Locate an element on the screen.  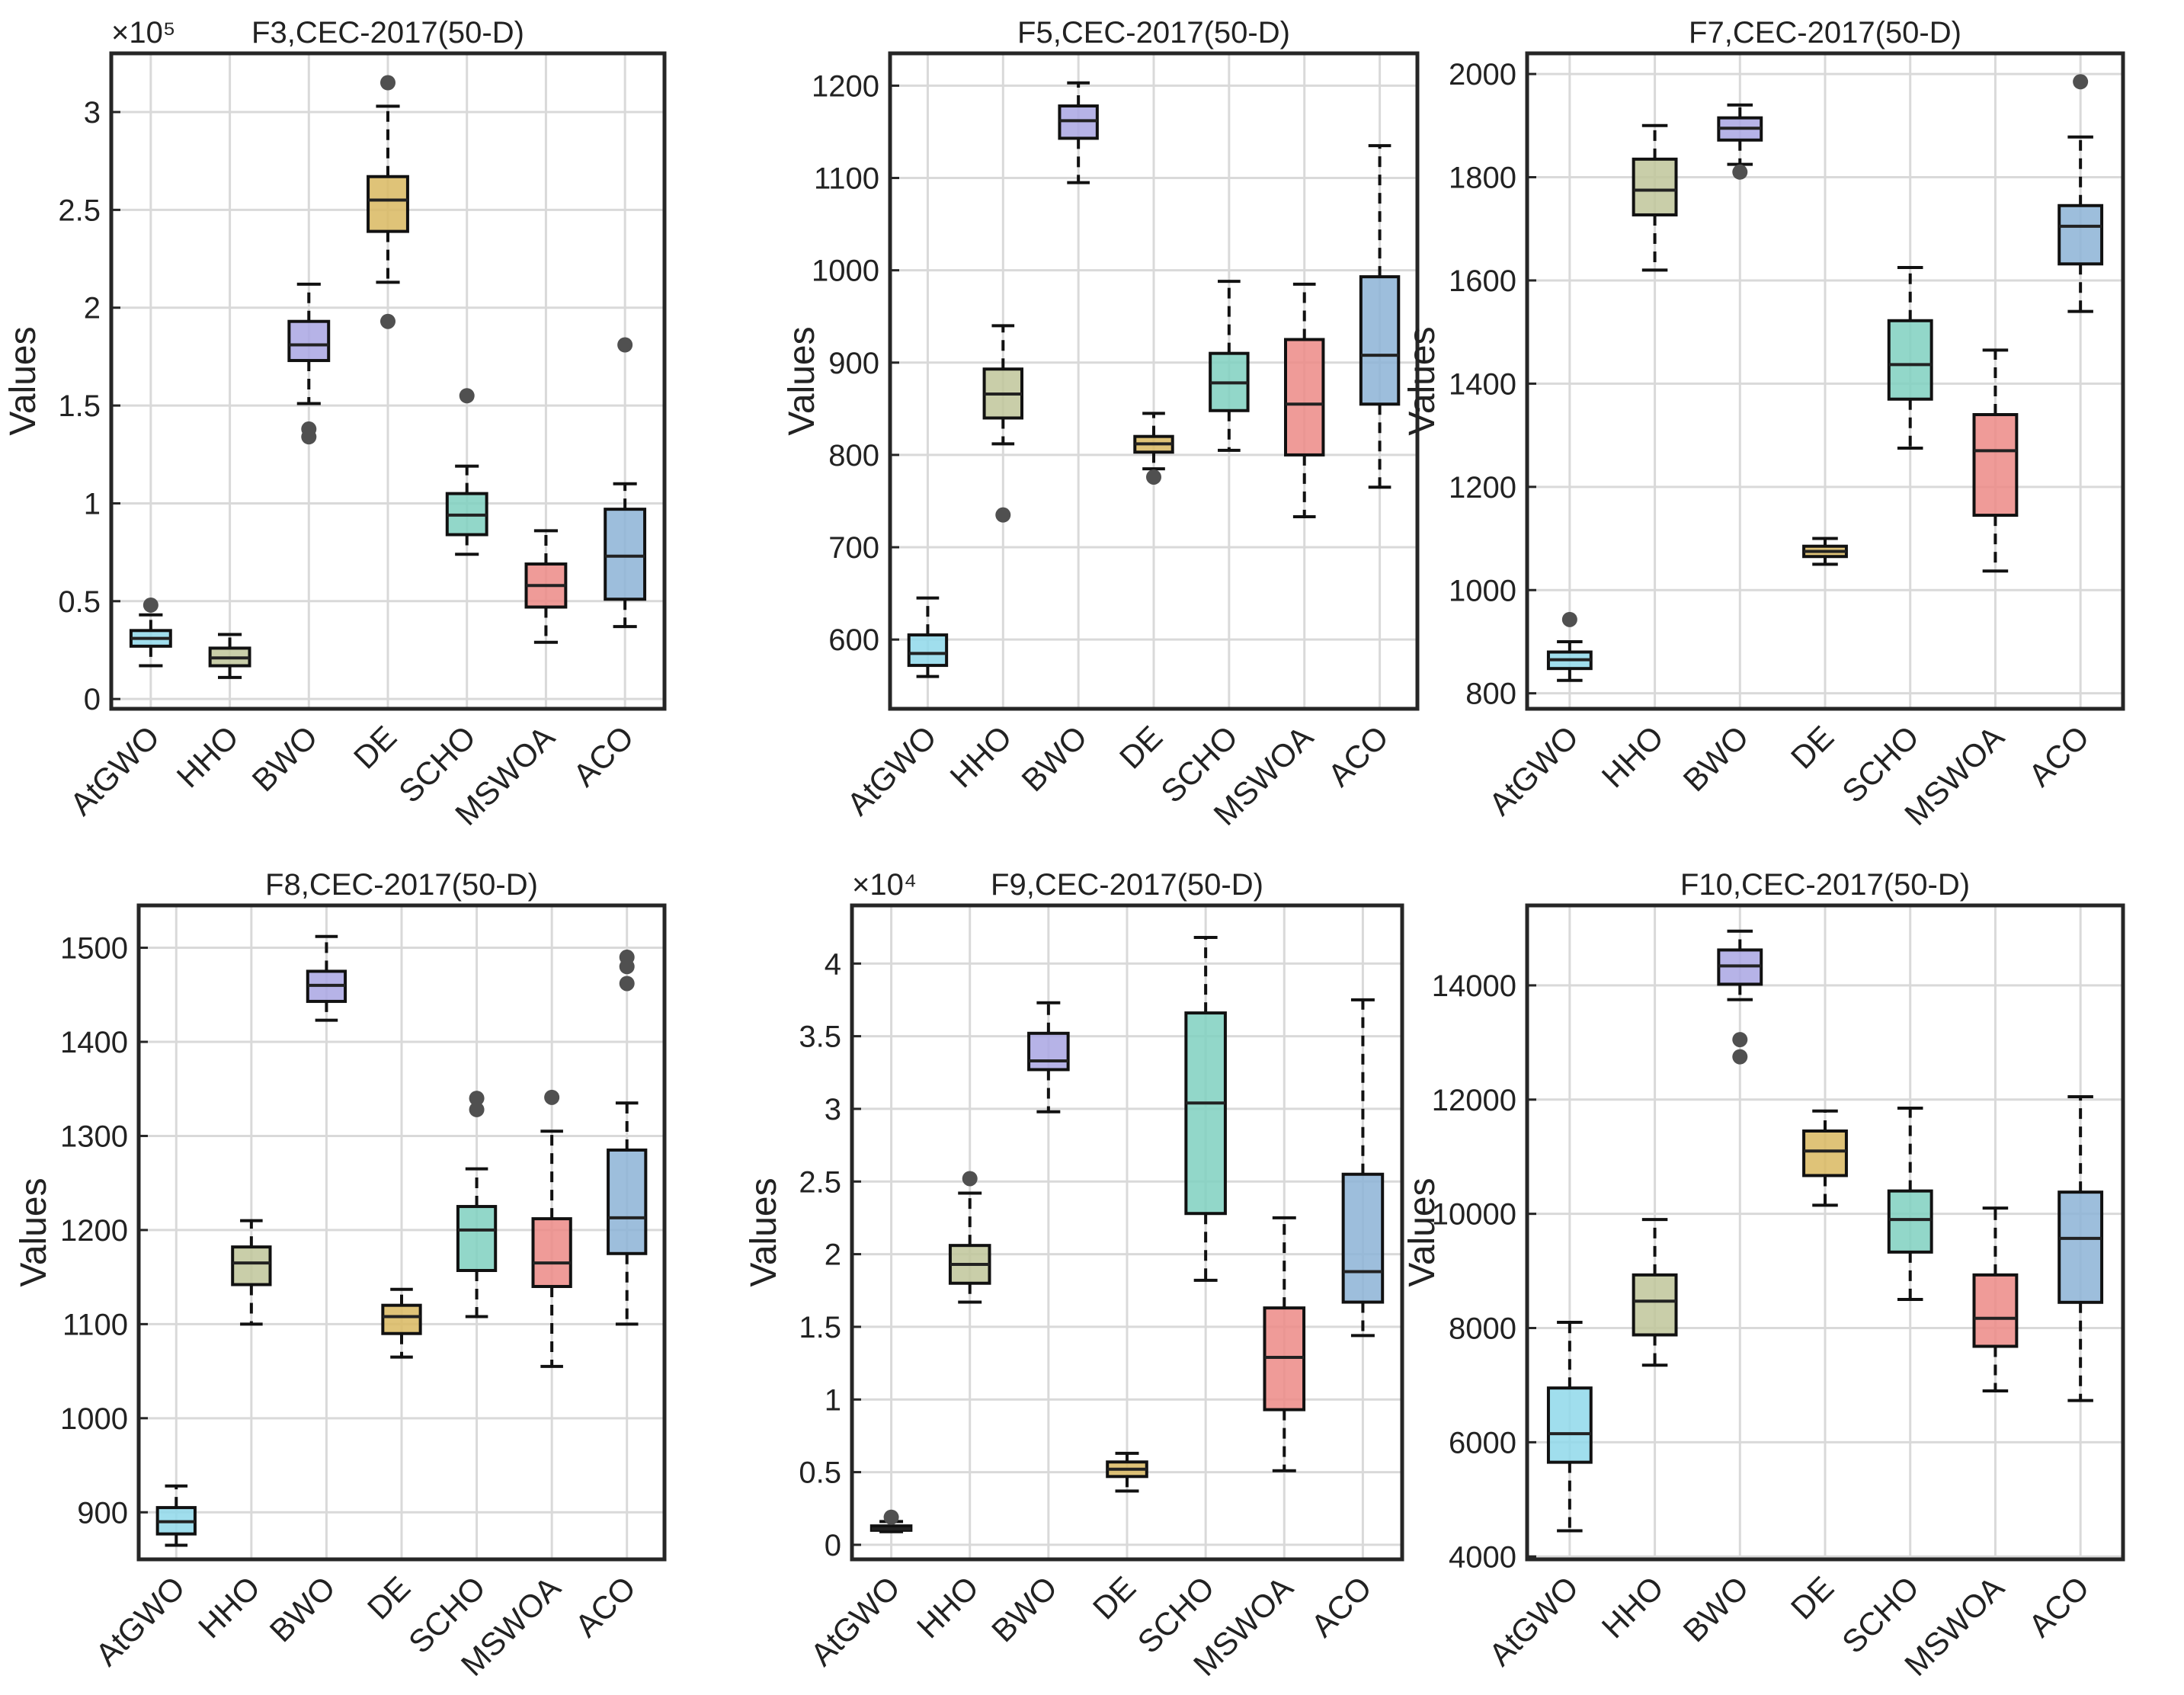
y-tick-label: 12000 is located at coordinates (1474, 1100).